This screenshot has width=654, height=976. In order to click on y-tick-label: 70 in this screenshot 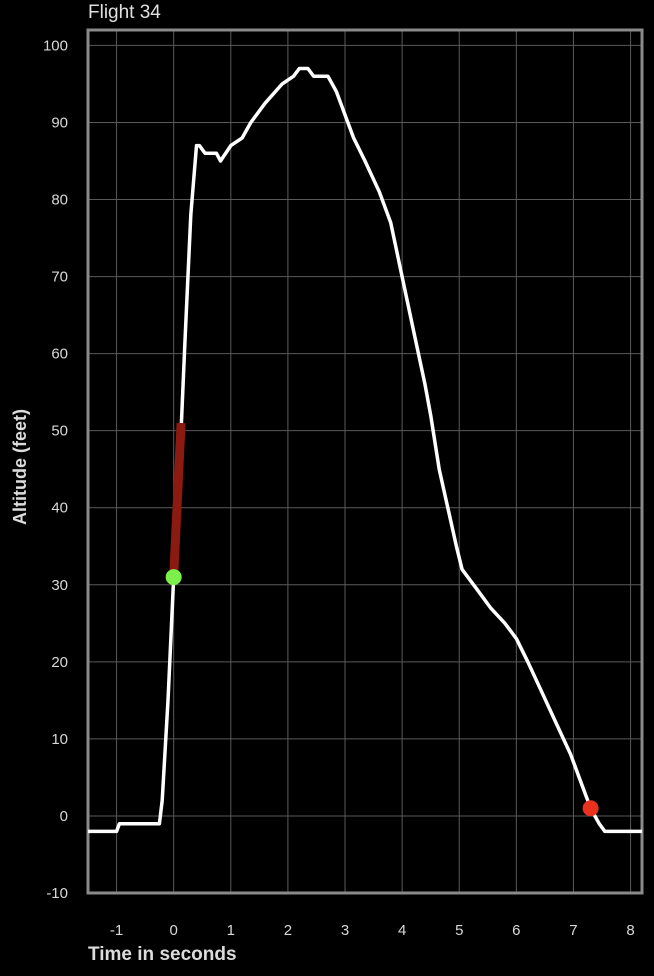, I will do `click(59, 277)`.